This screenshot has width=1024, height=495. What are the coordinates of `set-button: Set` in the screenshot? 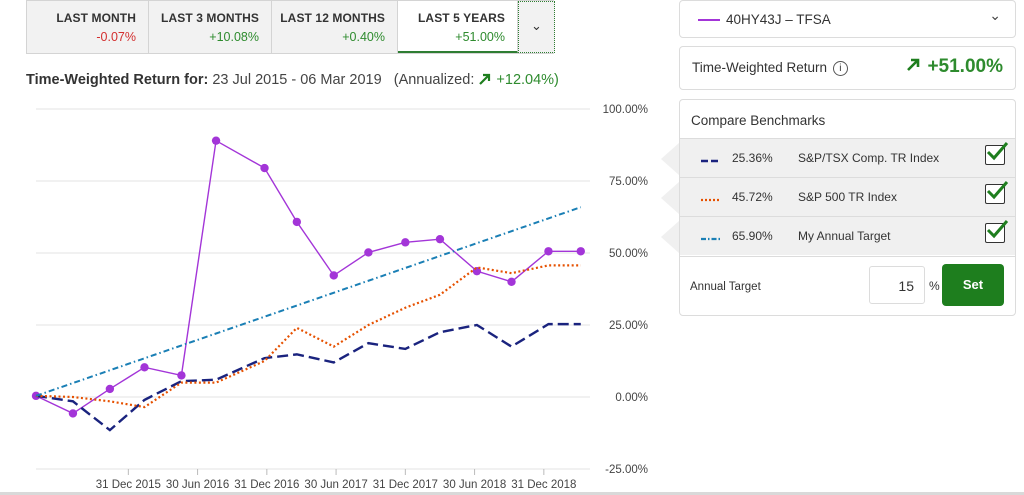 It's located at (973, 285).